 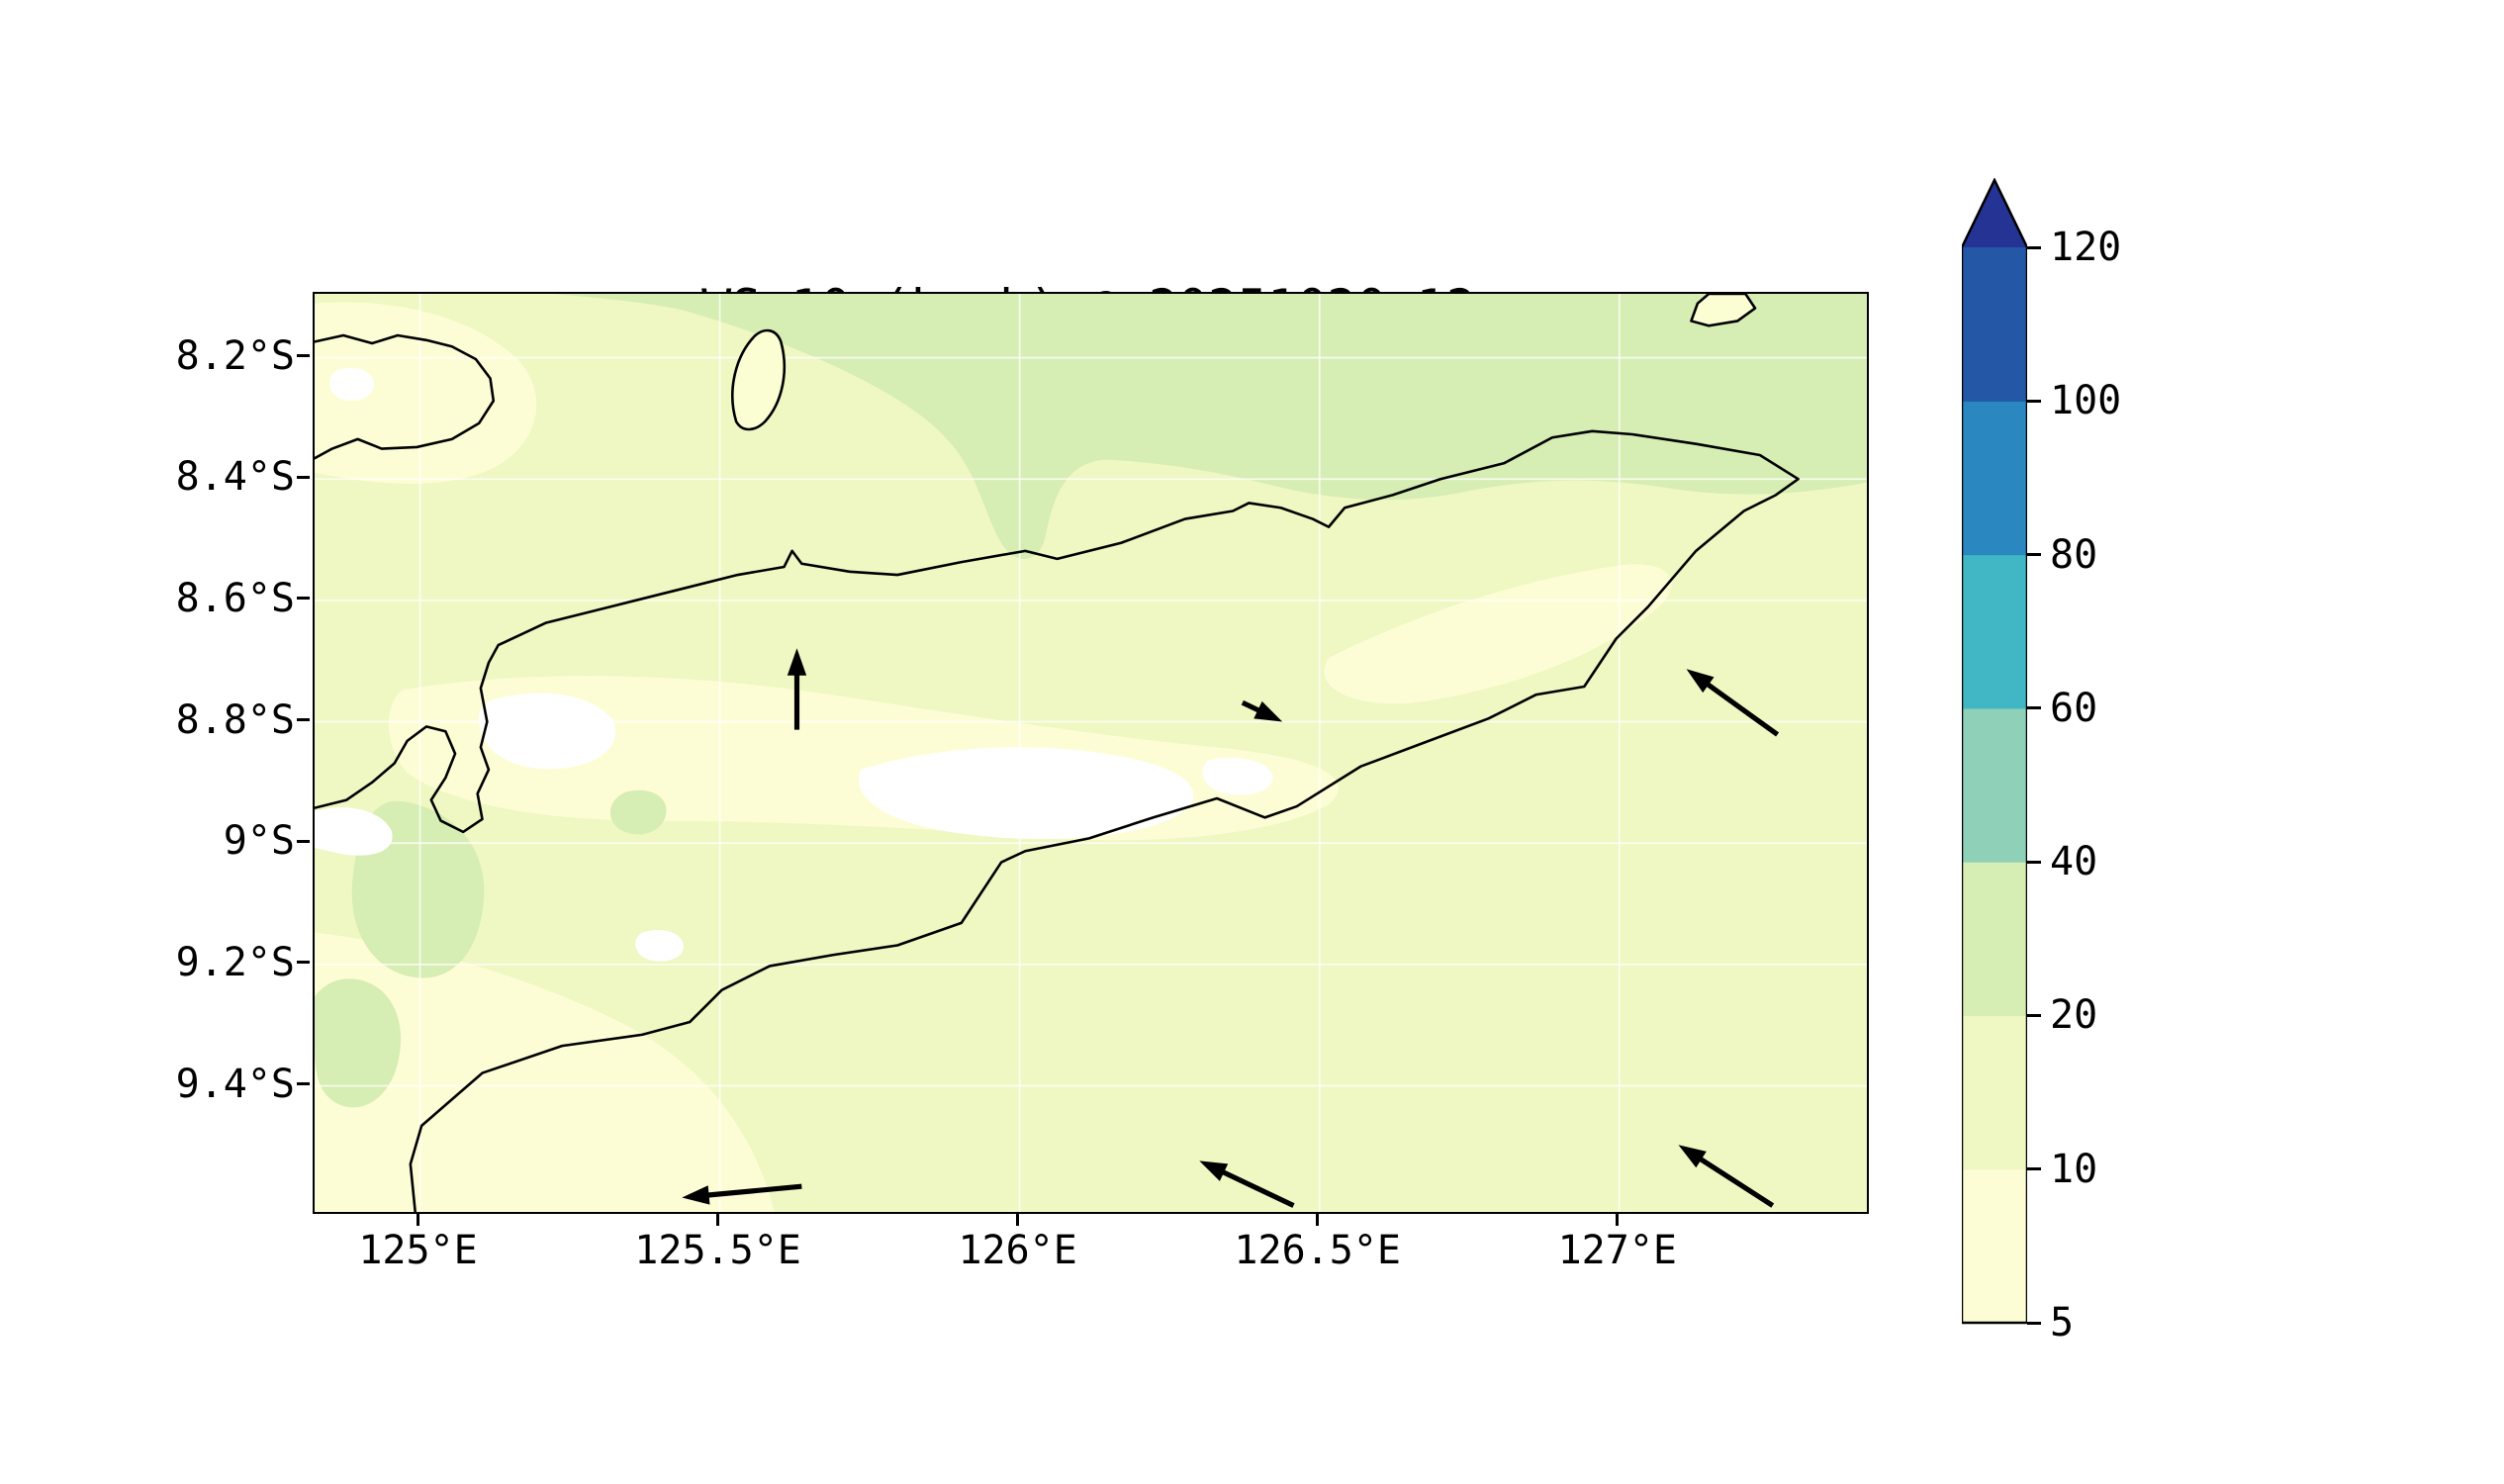 What do you see at coordinates (405, 396) in the screenshot?
I see `coastline-alor-island` at bounding box center [405, 396].